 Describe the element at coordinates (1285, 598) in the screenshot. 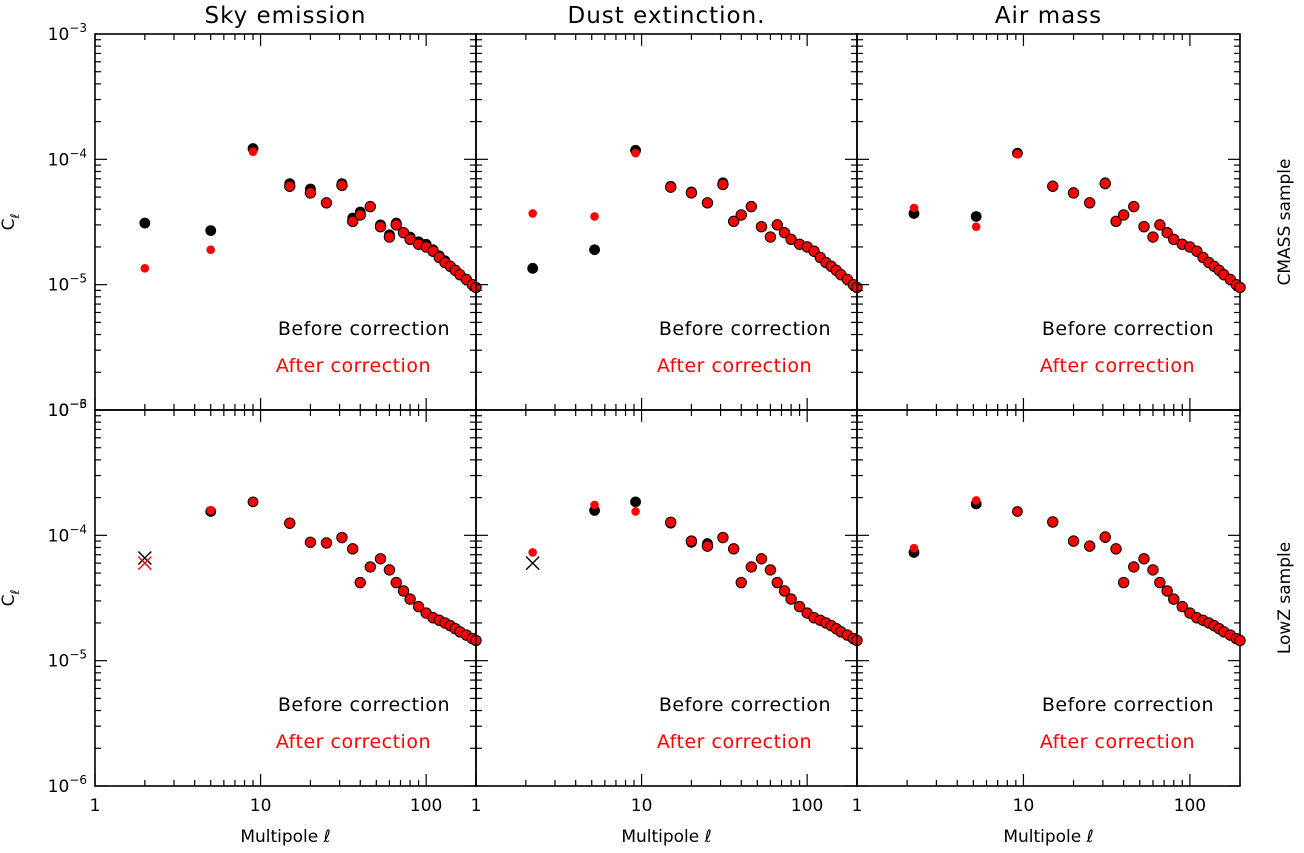

I see `row-label-1: LowZ sample` at that location.